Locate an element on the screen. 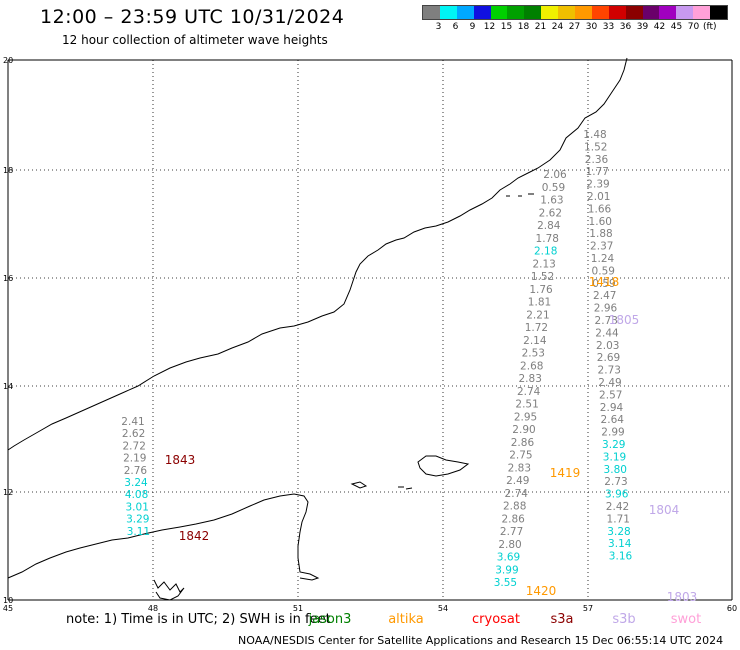 This screenshot has width=740, height=650. wave-height-value: 2.72 is located at coordinates (134, 446).